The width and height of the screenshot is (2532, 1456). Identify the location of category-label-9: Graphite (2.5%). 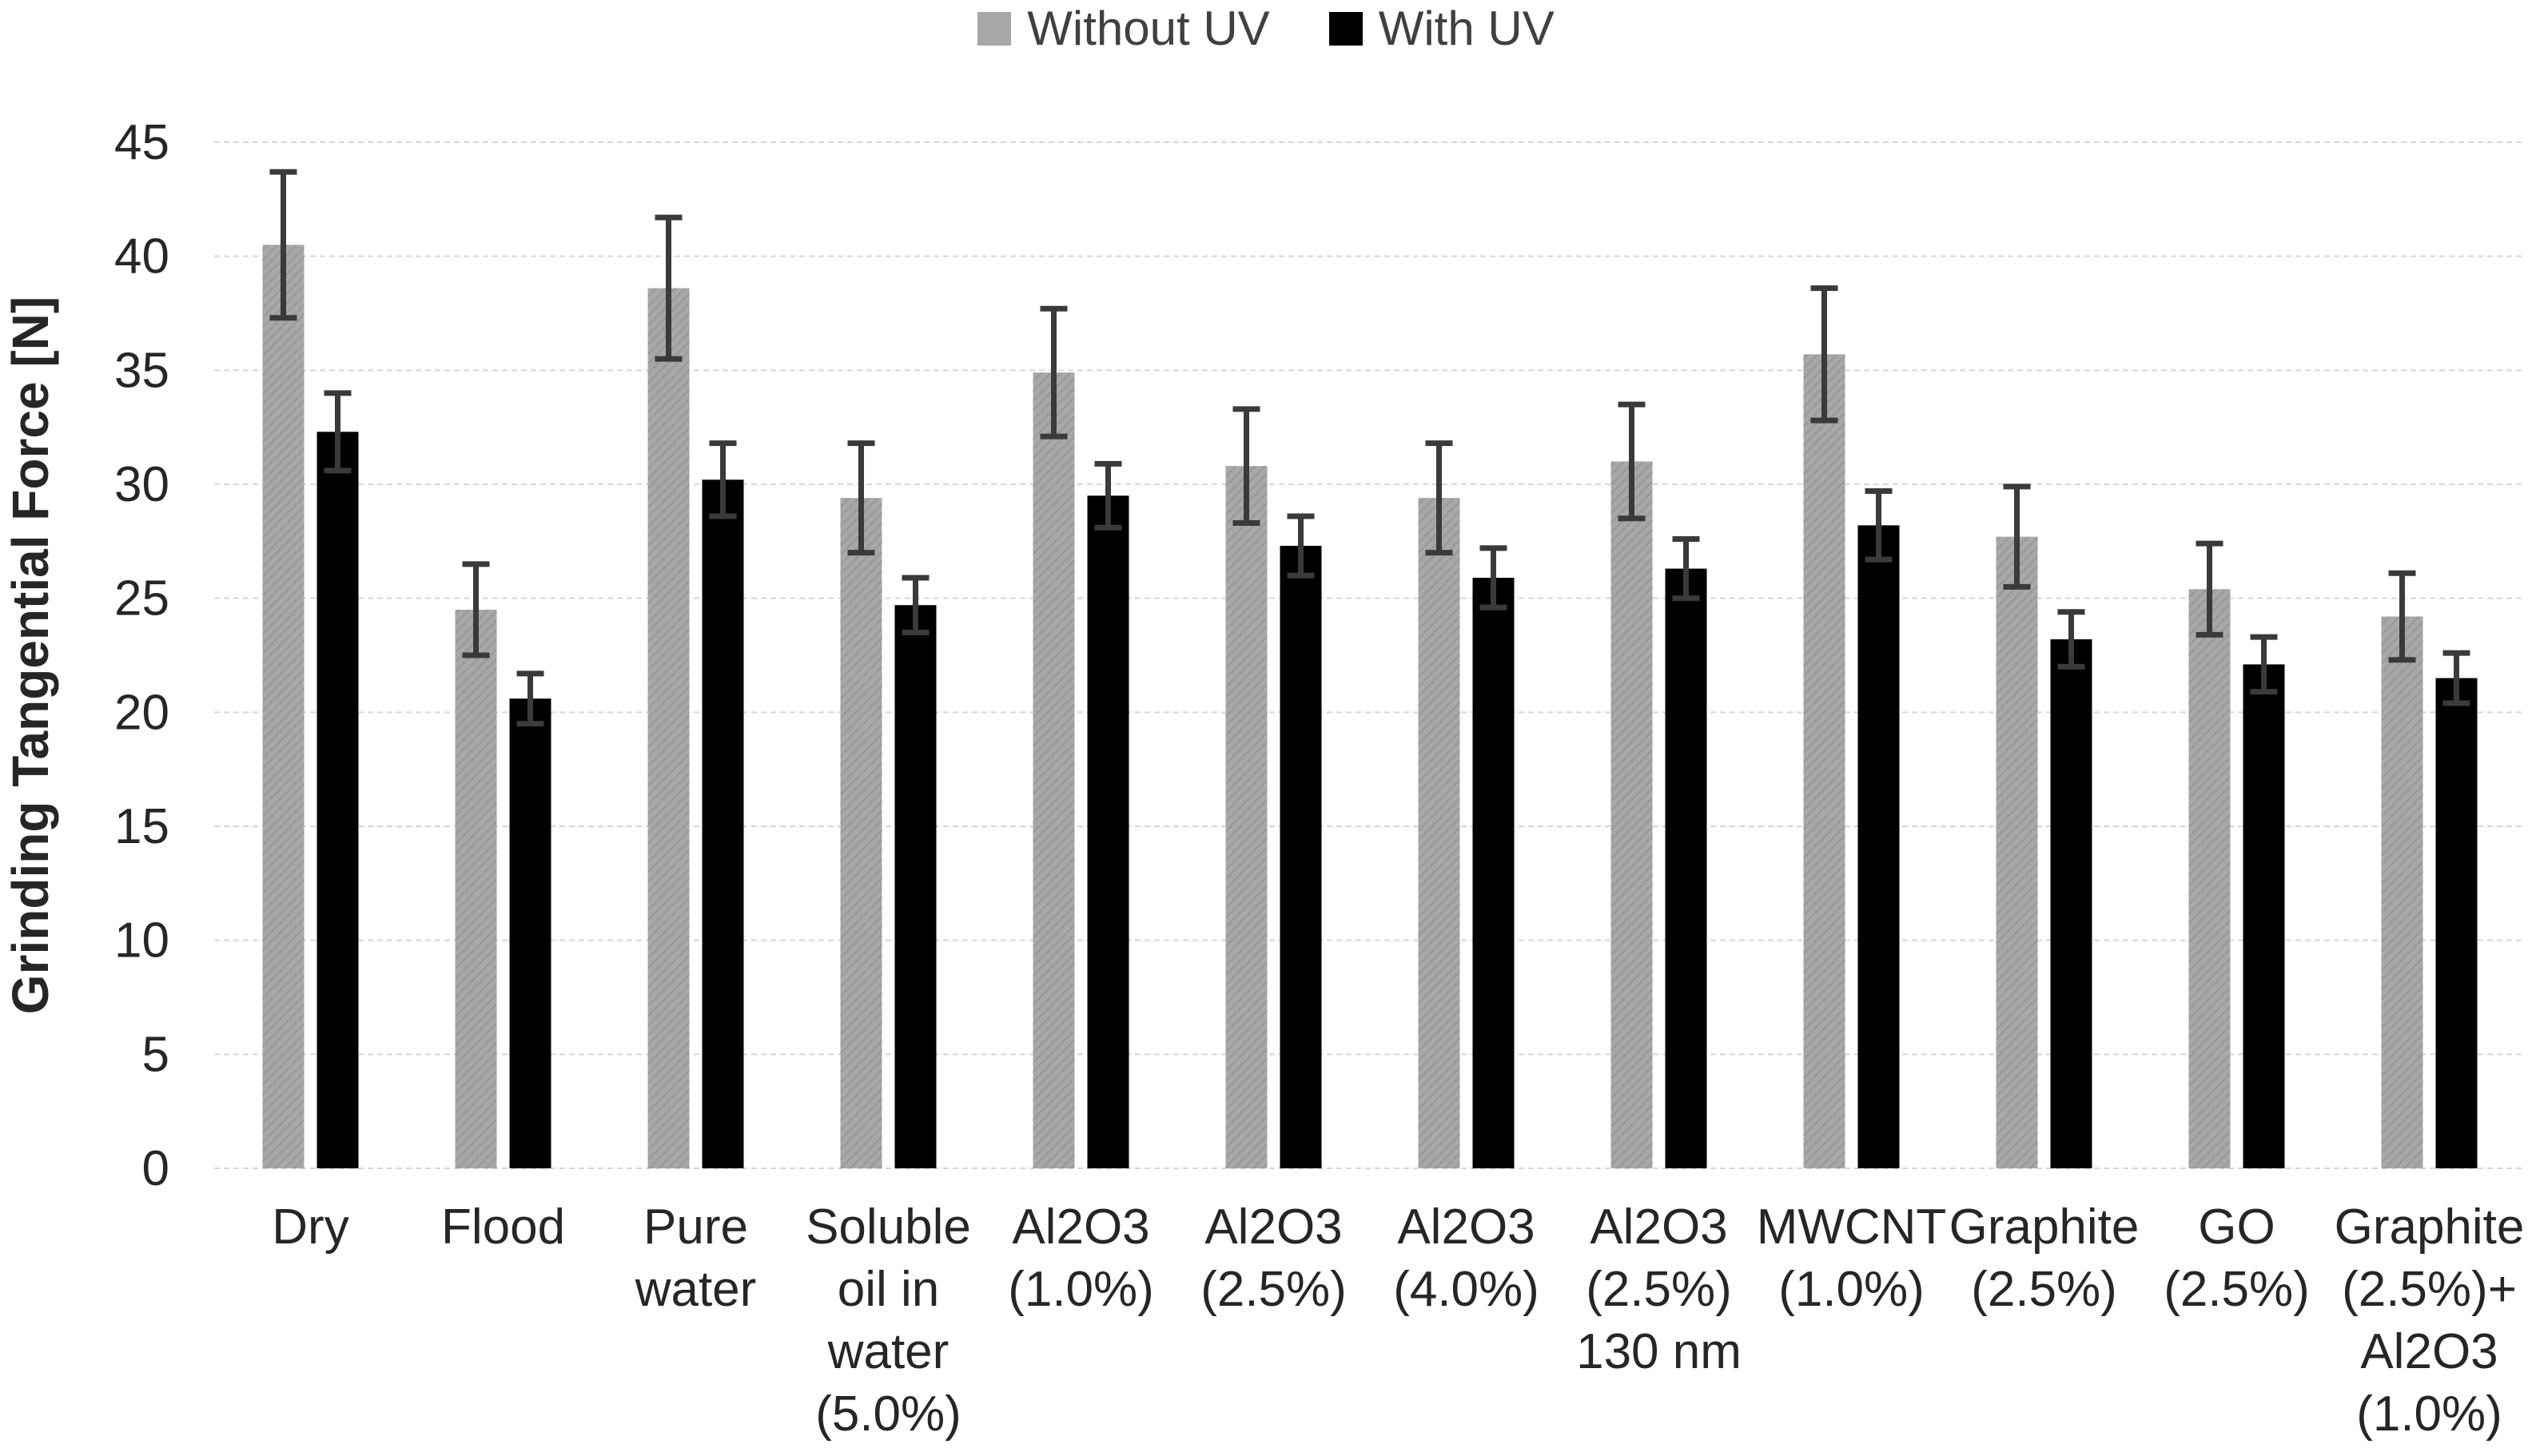
(2044, 1258).